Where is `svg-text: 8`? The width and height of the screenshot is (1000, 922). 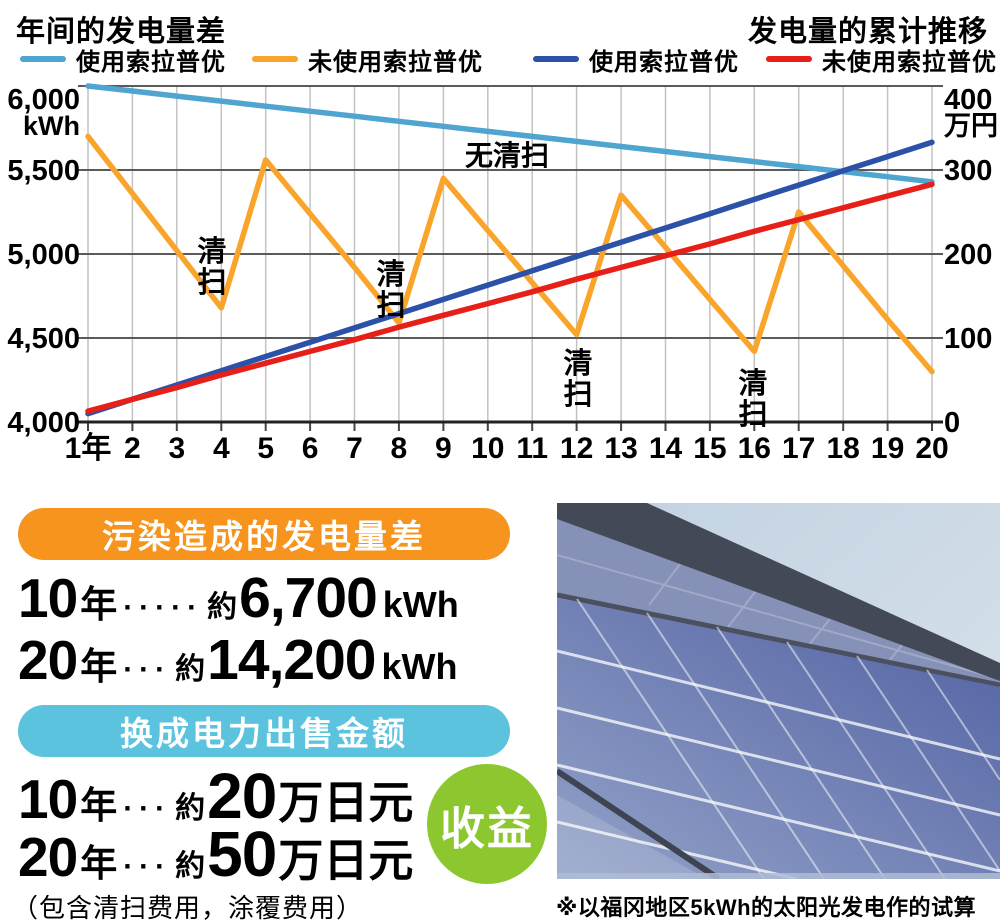 svg-text: 8 is located at coordinates (399, 448).